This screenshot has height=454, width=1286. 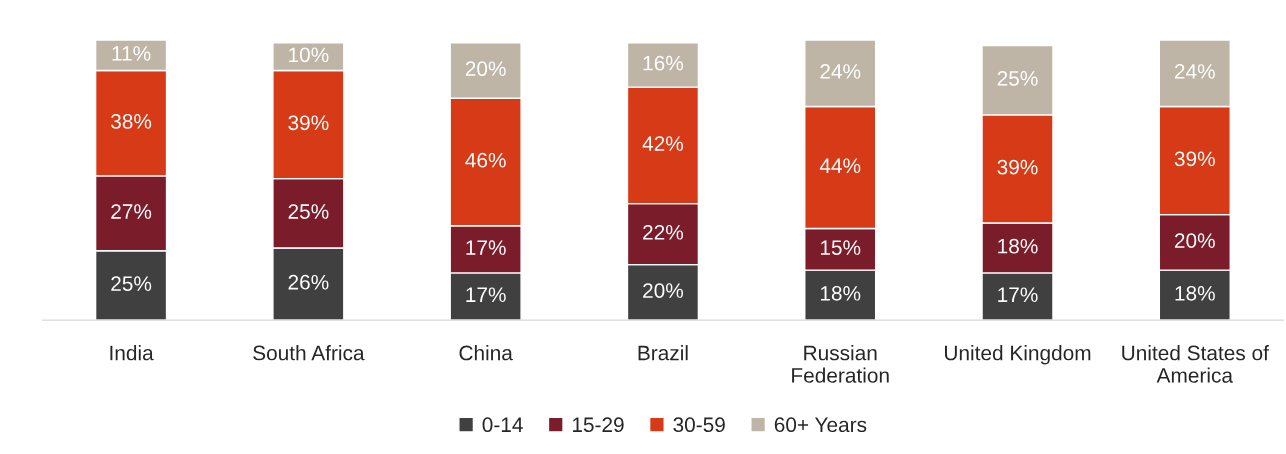 What do you see at coordinates (132, 353) in the screenshot?
I see `x-tick-label: India` at bounding box center [132, 353].